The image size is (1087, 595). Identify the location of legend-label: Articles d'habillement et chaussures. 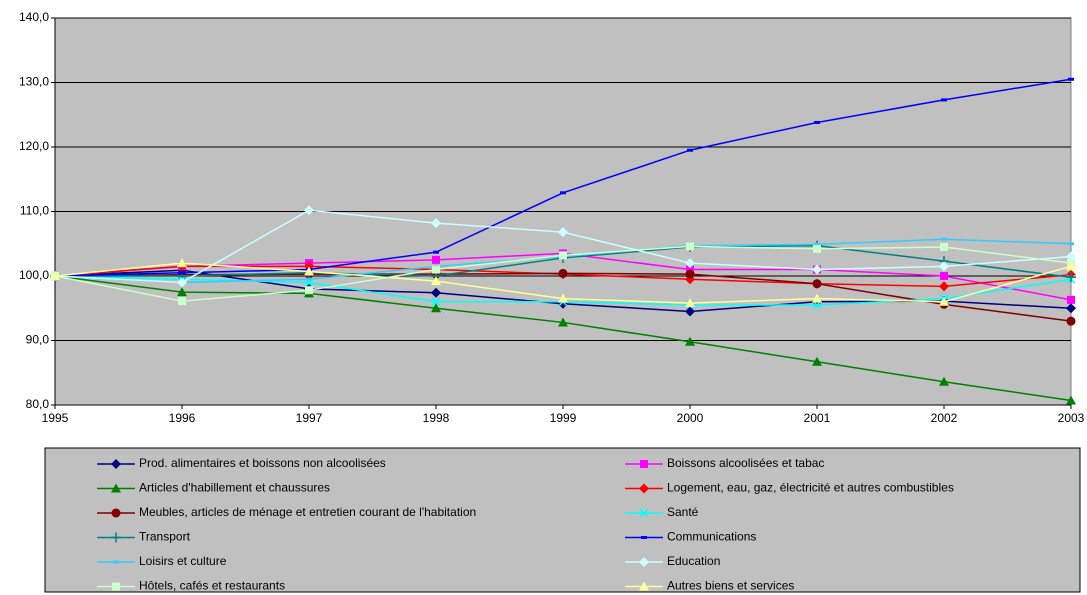
(234, 488).